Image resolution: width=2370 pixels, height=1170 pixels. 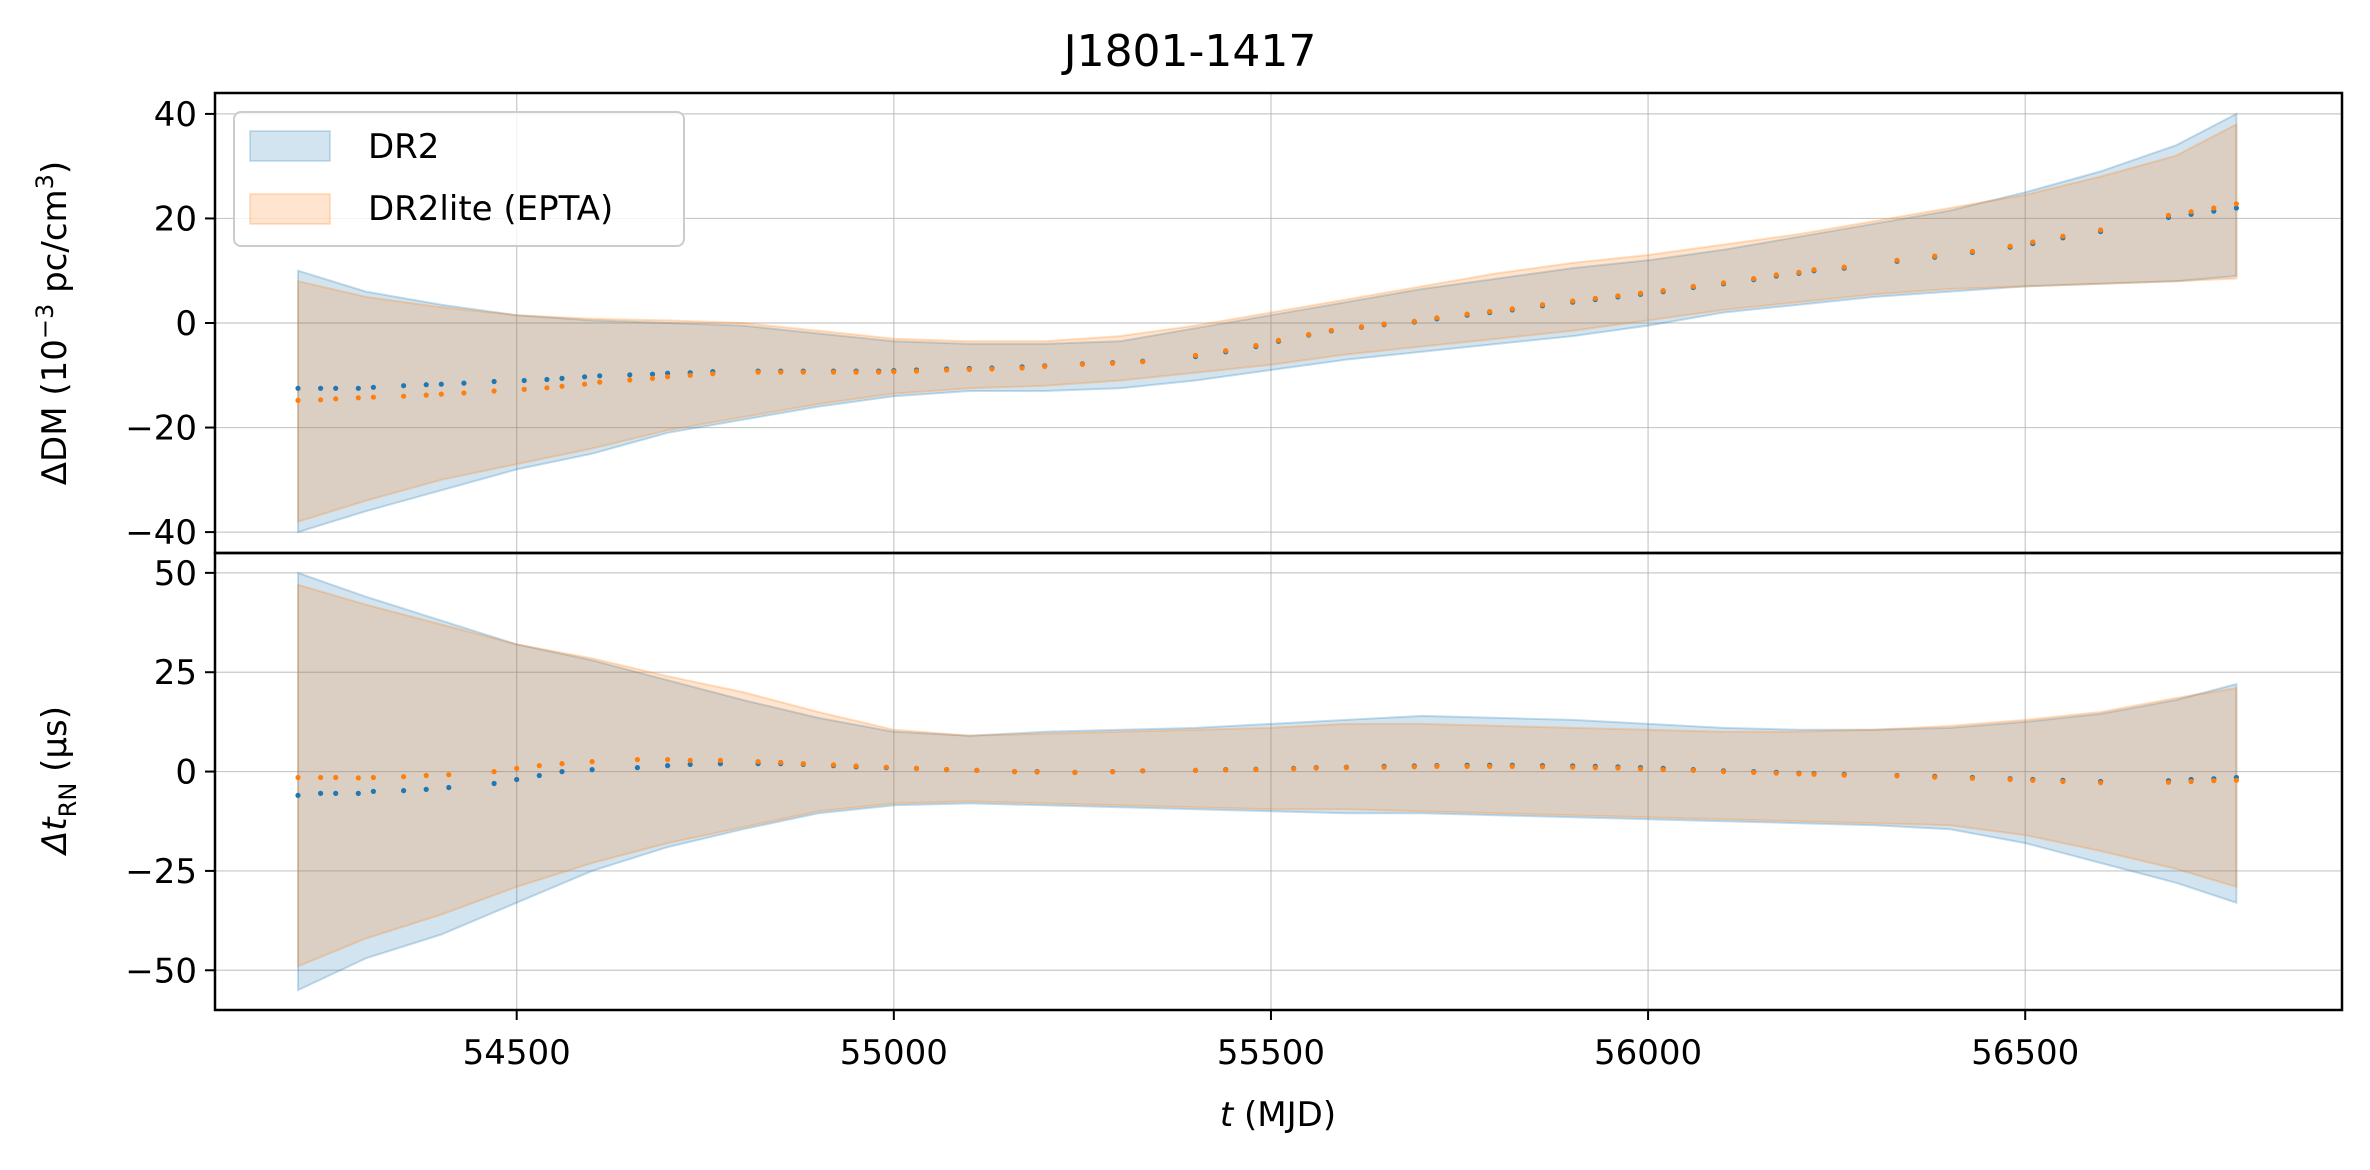 I want to click on rn-ytick-label-2: 0, so click(x=186, y=773).